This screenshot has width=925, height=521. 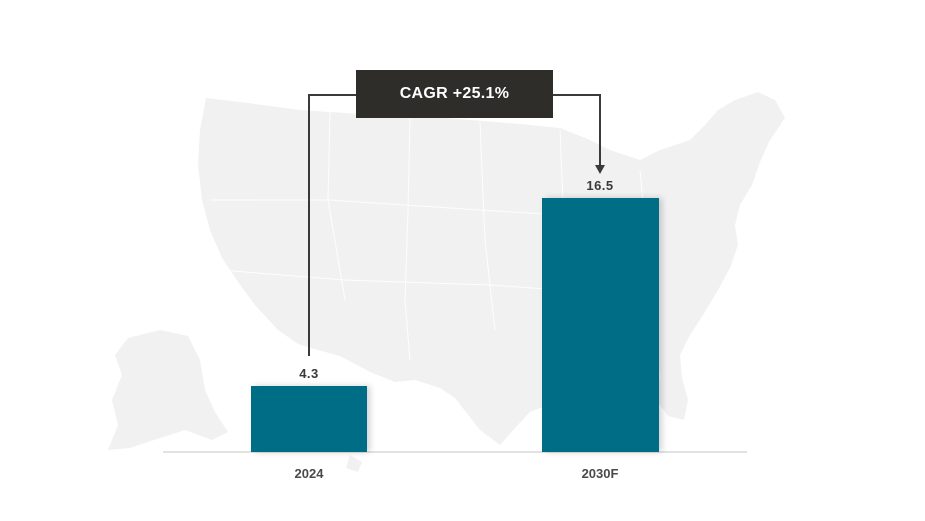 I want to click on cagr-label: CAGR +25.1%, so click(x=454, y=93).